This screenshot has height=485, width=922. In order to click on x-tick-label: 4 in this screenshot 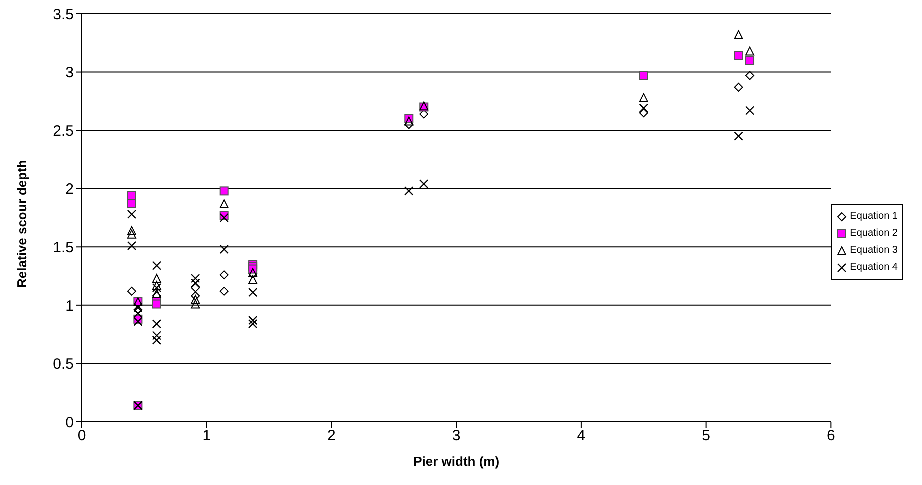, I will do `click(581, 436)`.